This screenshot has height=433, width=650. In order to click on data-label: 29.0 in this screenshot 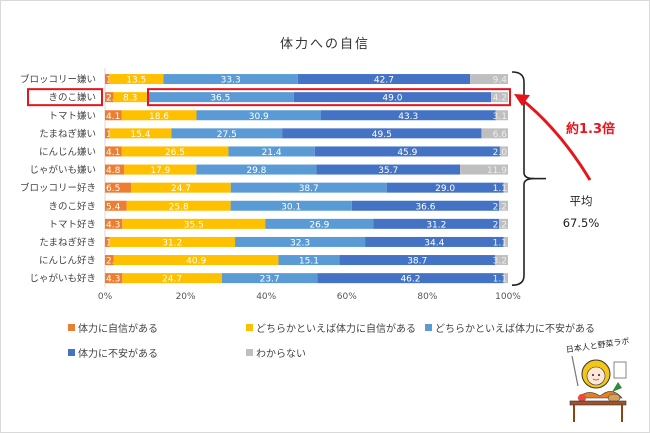, I will do `click(445, 189)`.